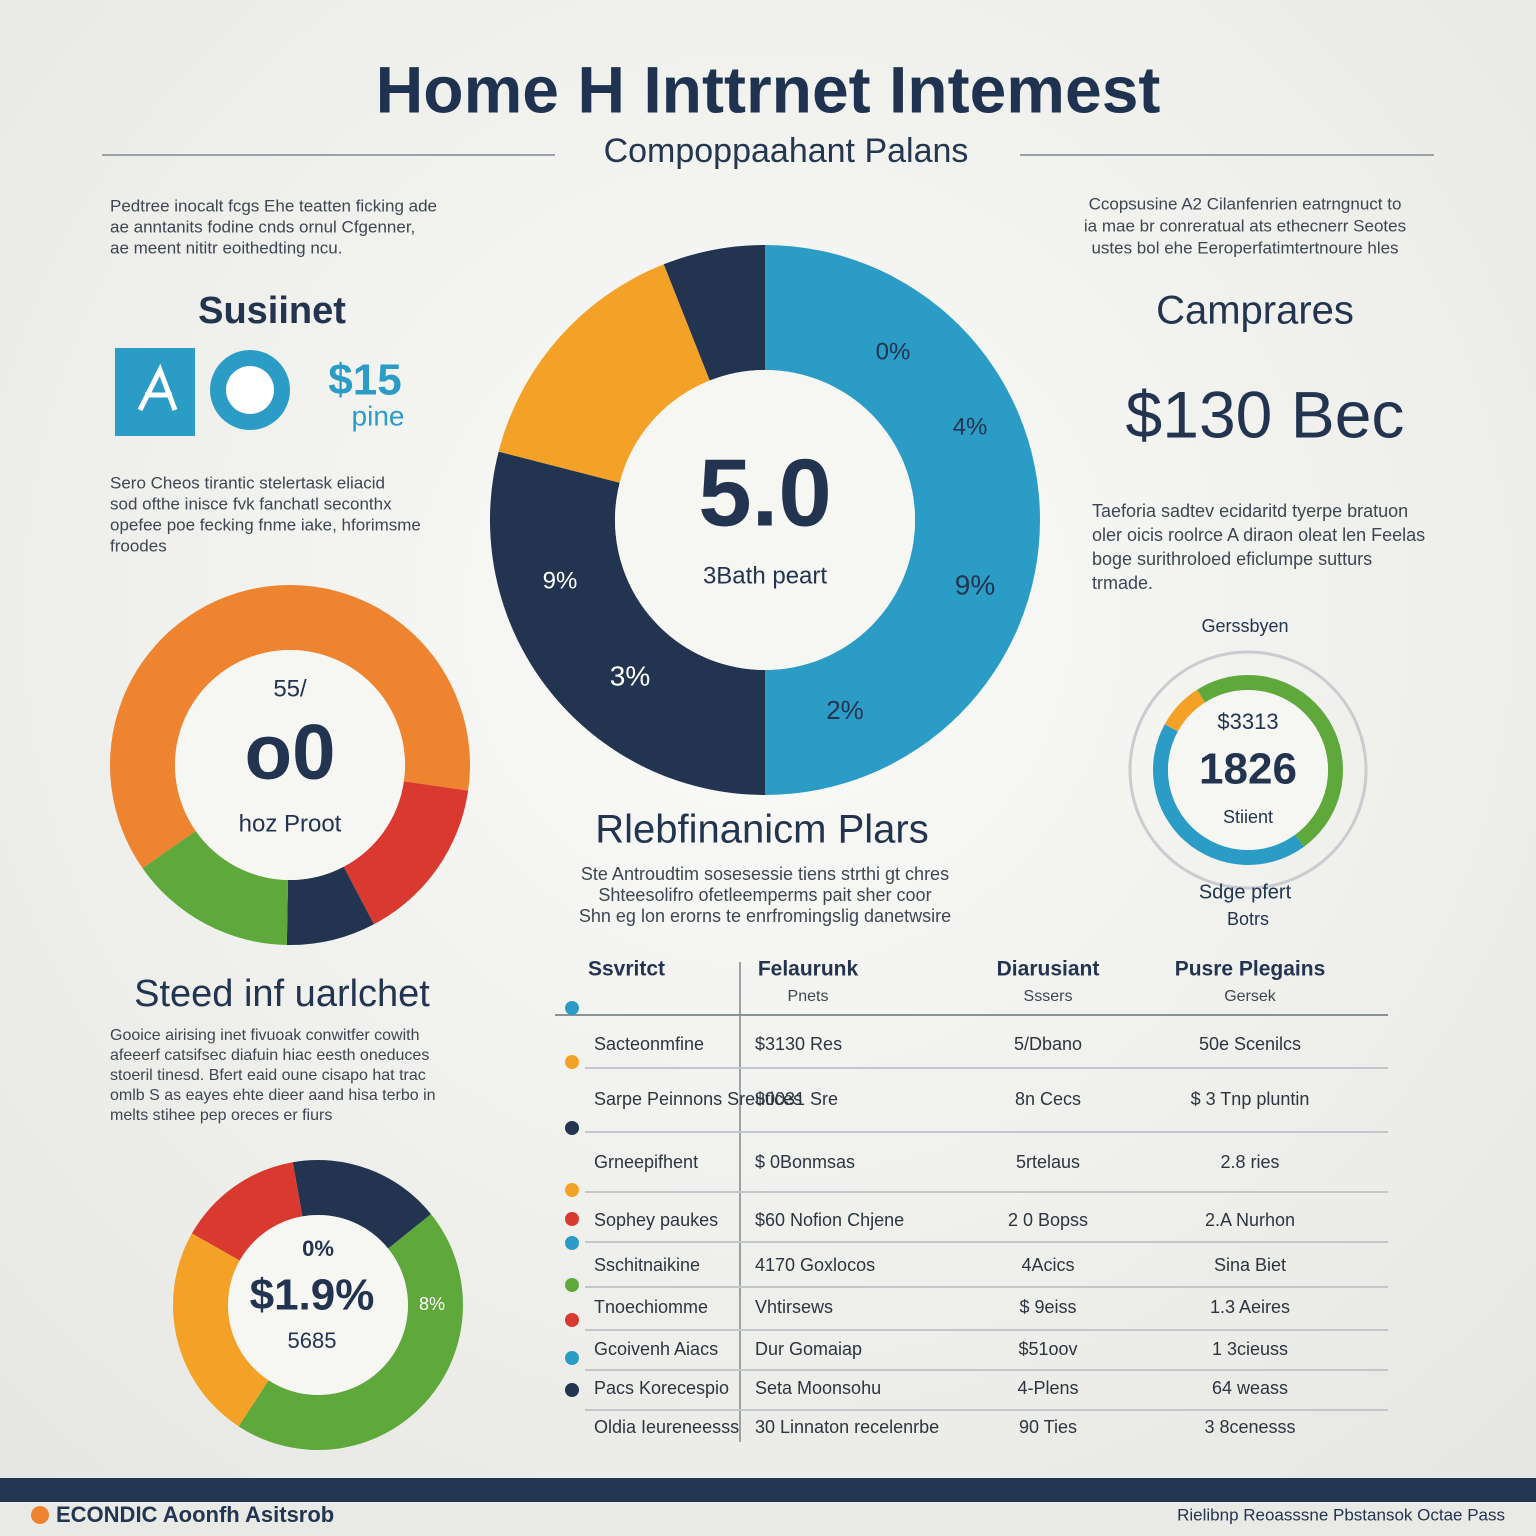  What do you see at coordinates (40, 1515) in the screenshot?
I see `logo` at bounding box center [40, 1515].